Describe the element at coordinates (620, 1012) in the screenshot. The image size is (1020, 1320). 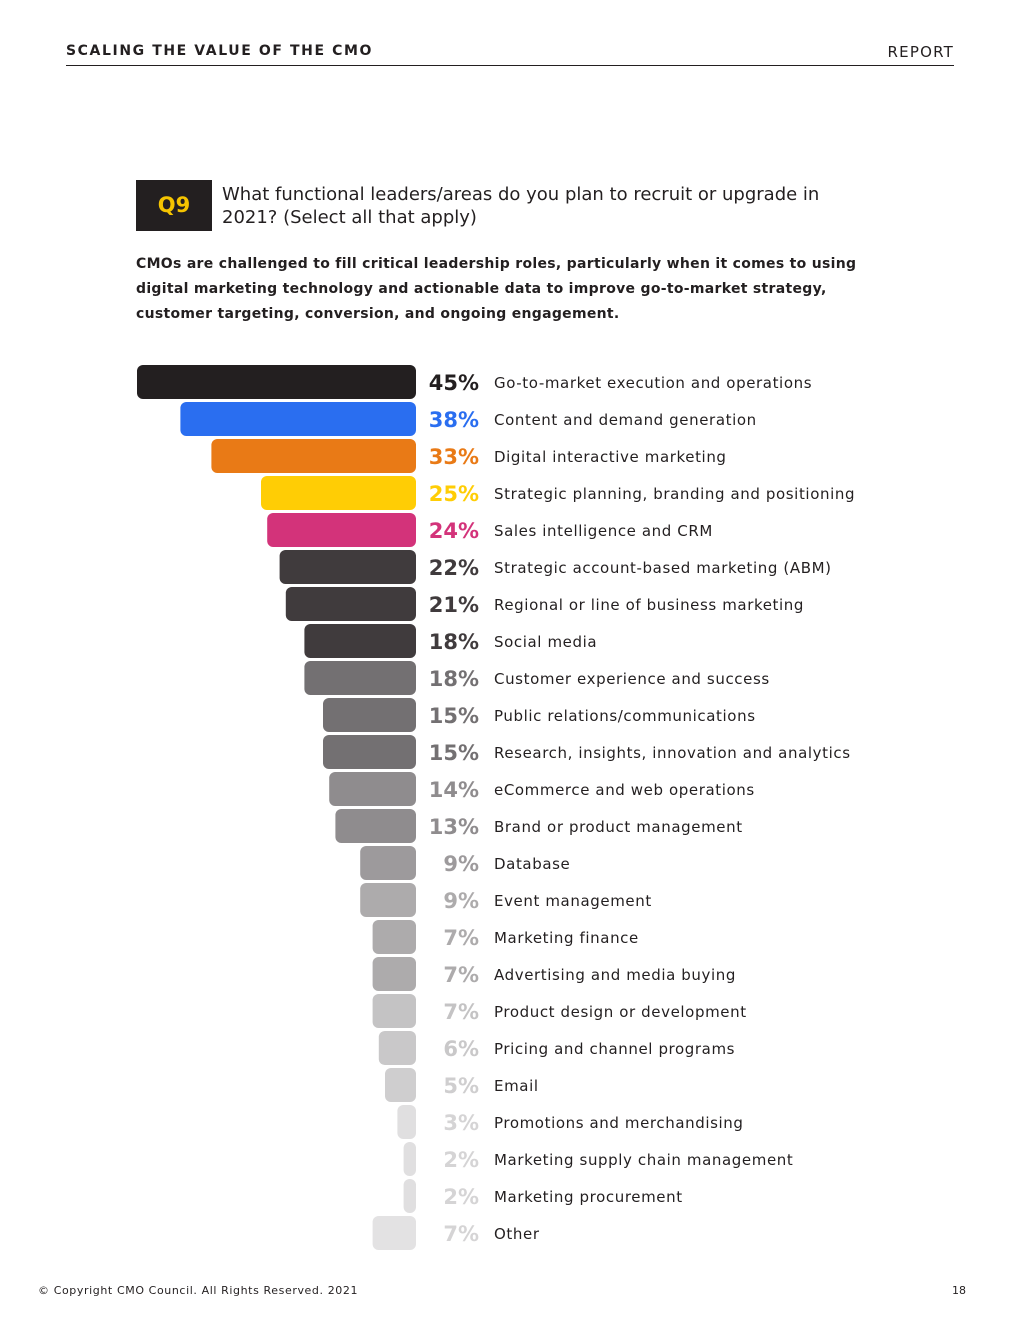
I see `category-label-17: Product design or development` at that location.